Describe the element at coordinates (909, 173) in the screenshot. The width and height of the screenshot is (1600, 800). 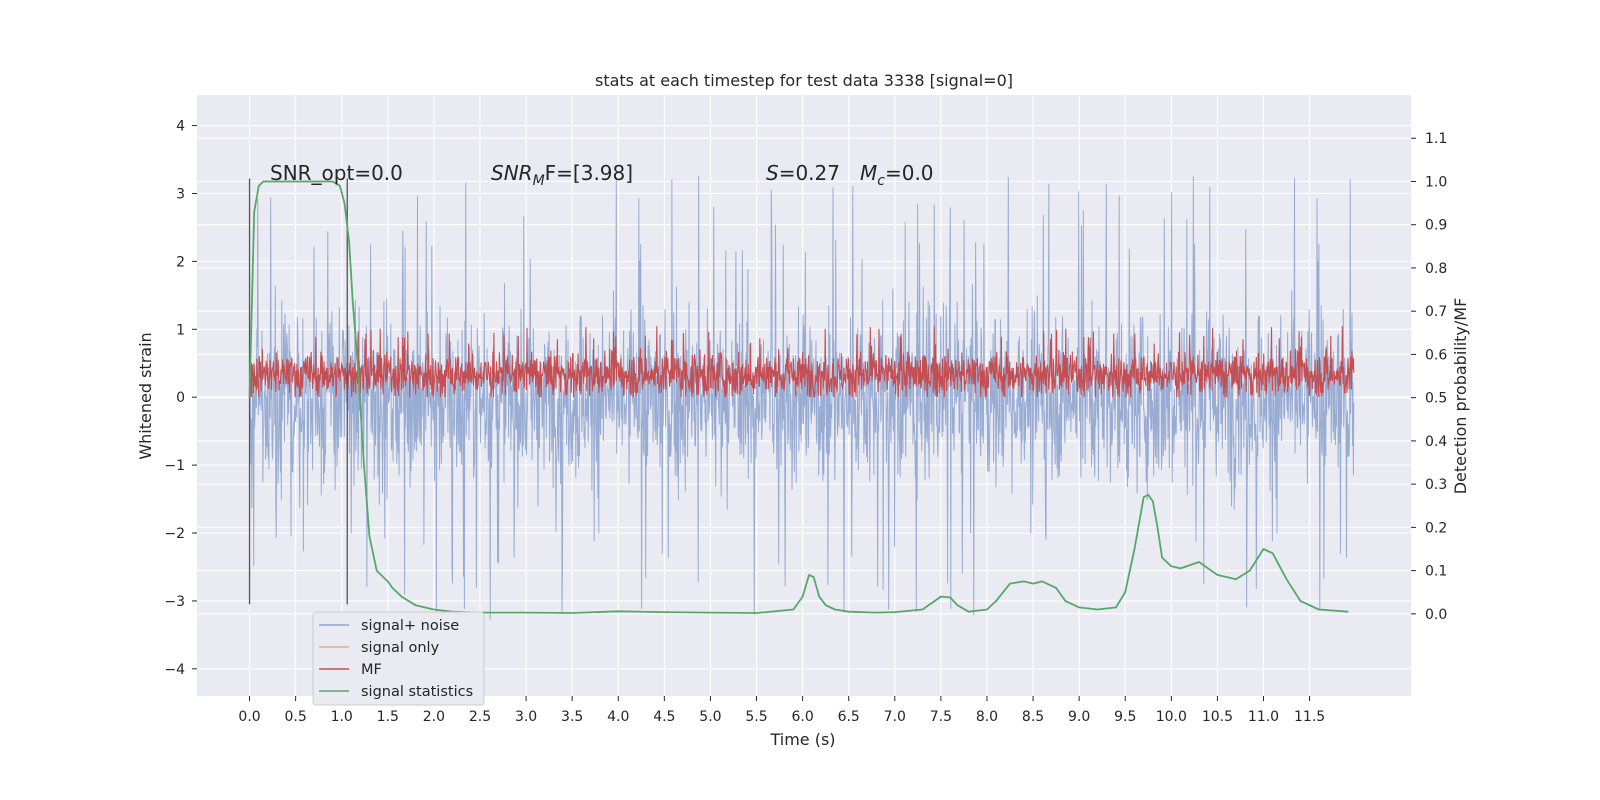
I see `mc-val: =0.0` at that location.